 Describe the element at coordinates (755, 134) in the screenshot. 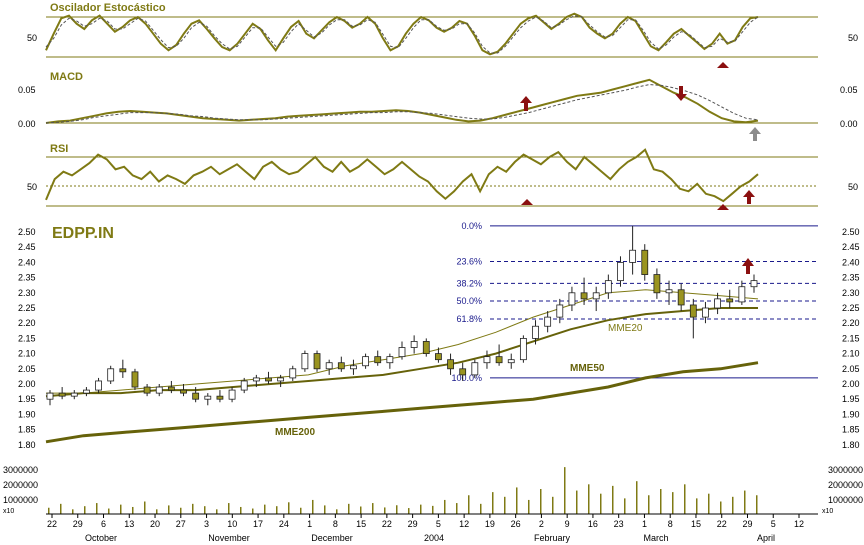

I see `gray-up-arrow-icon` at that location.